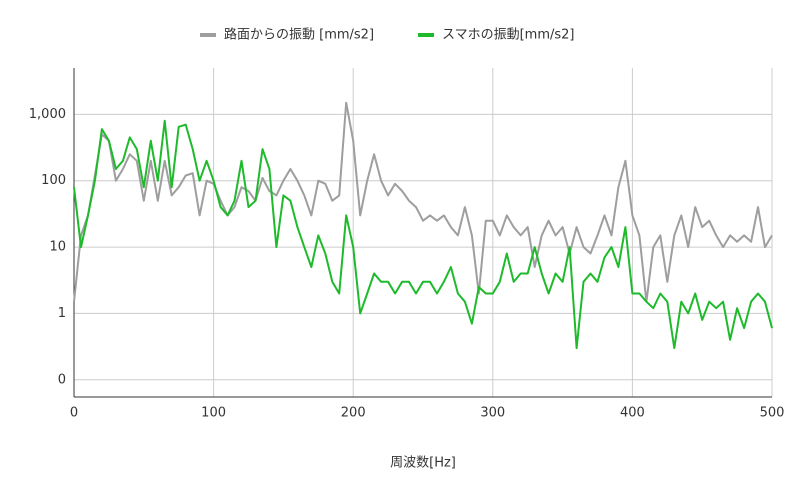  Describe the element at coordinates (632, 413) in the screenshot. I see `x-tick-label: 400` at that location.